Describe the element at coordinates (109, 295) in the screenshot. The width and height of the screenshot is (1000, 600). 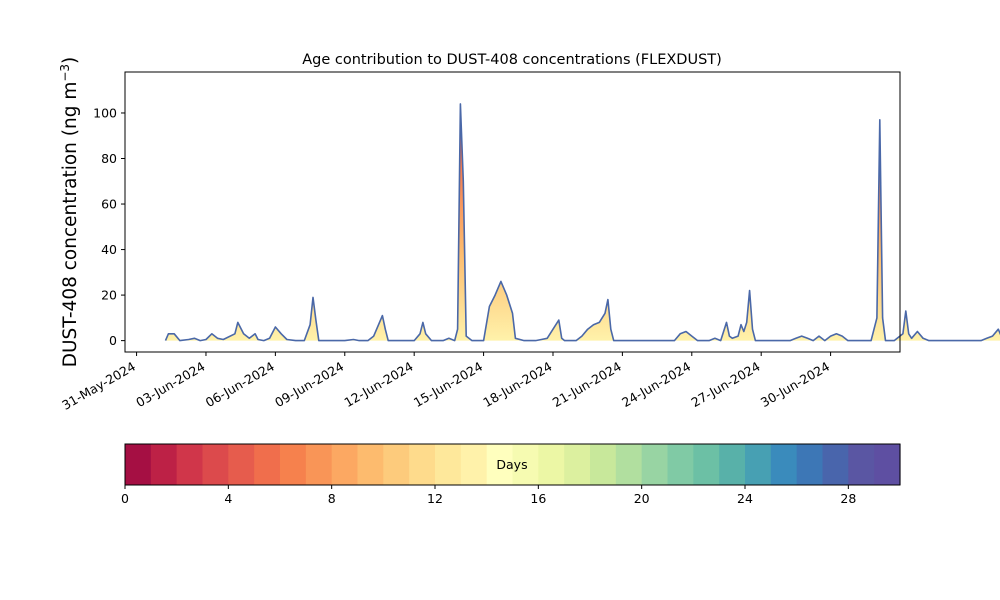
I see `y-tick-label: 20` at that location.